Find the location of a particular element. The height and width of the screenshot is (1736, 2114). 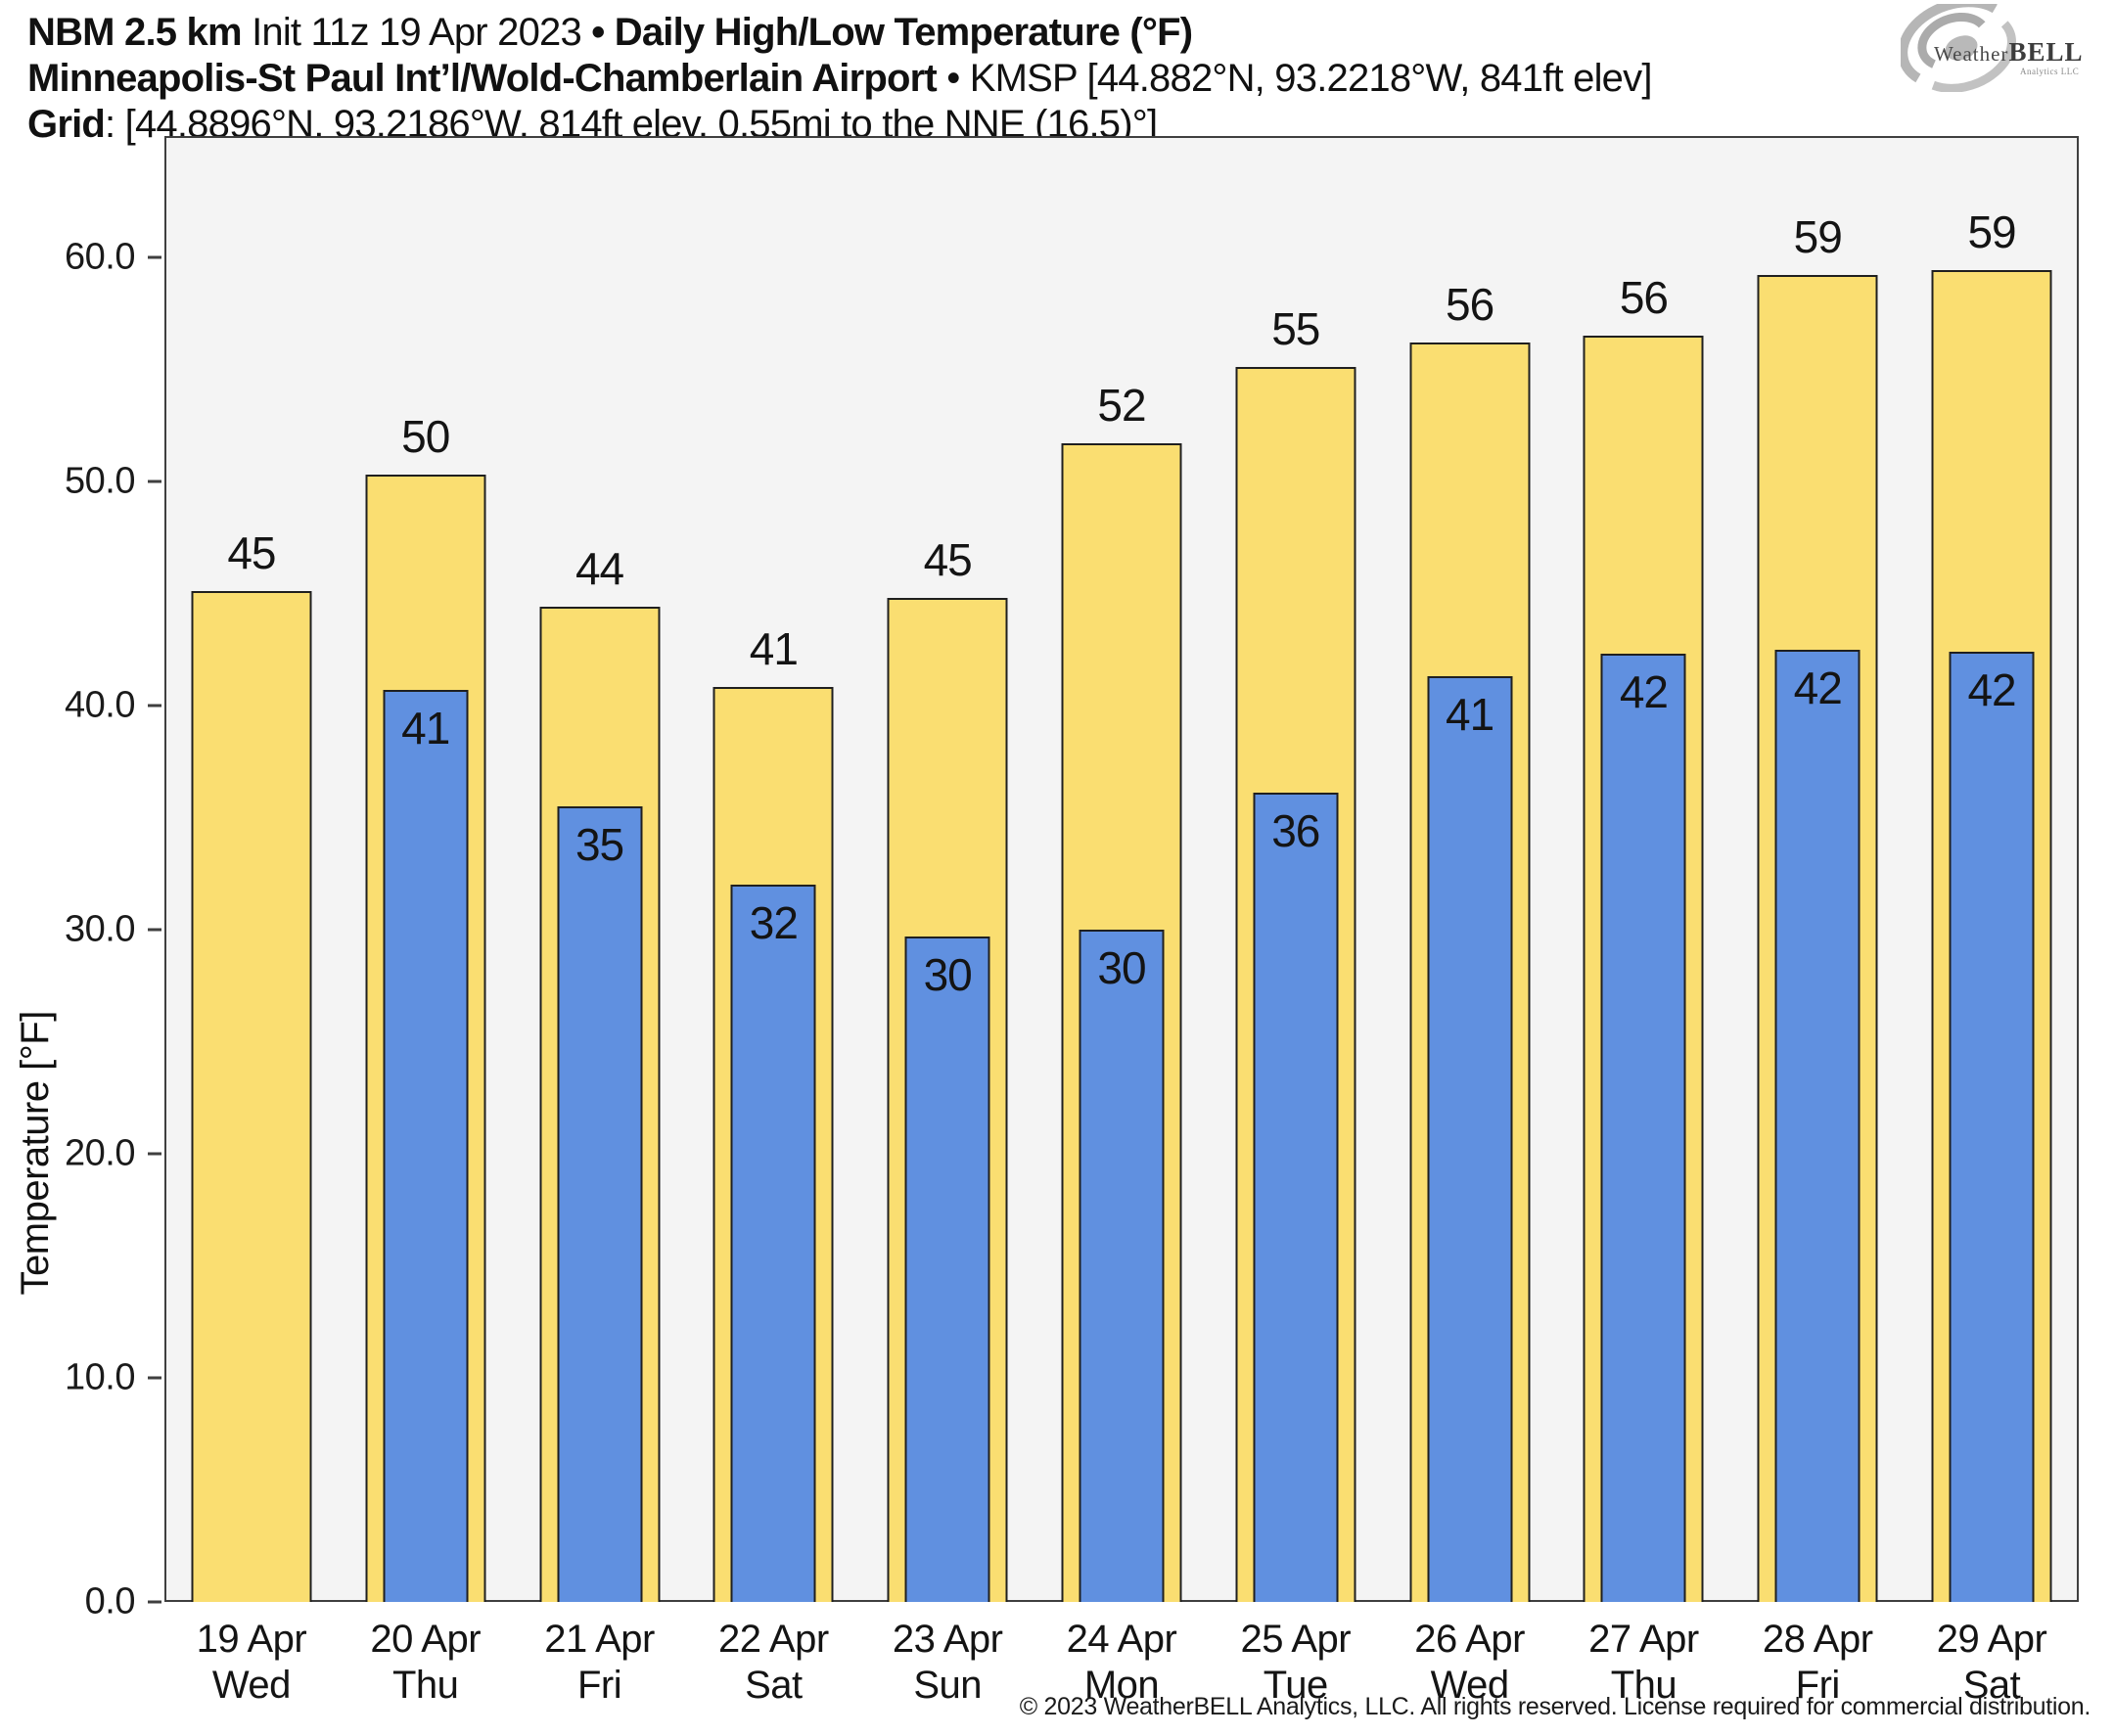

x-tick-date: 19 Apr is located at coordinates (252, 1639).